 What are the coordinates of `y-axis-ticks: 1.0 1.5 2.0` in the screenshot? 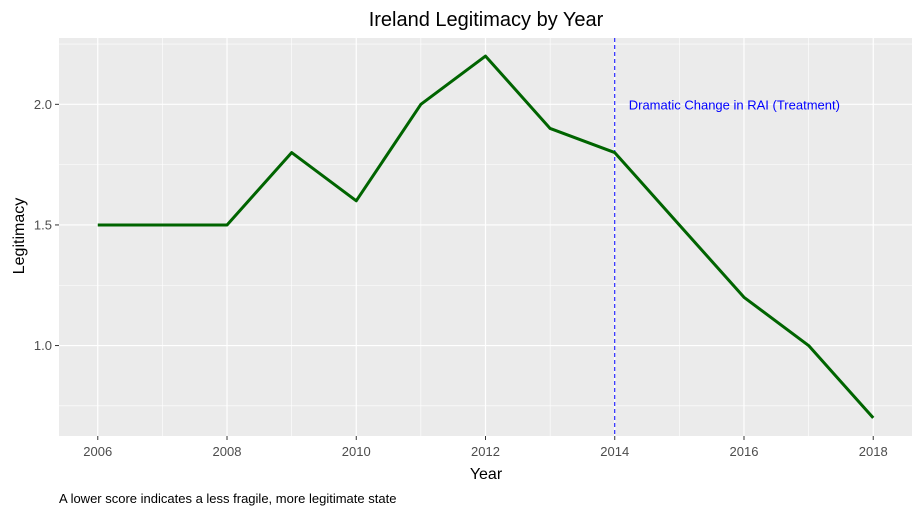 It's located at (46, 225).